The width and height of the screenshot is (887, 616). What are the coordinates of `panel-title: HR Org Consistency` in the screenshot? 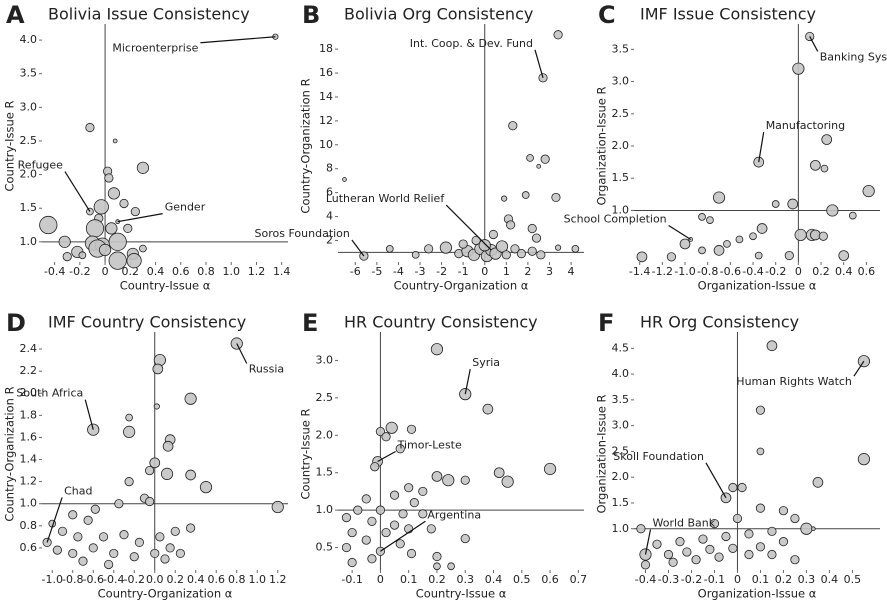 It's located at (719, 322).